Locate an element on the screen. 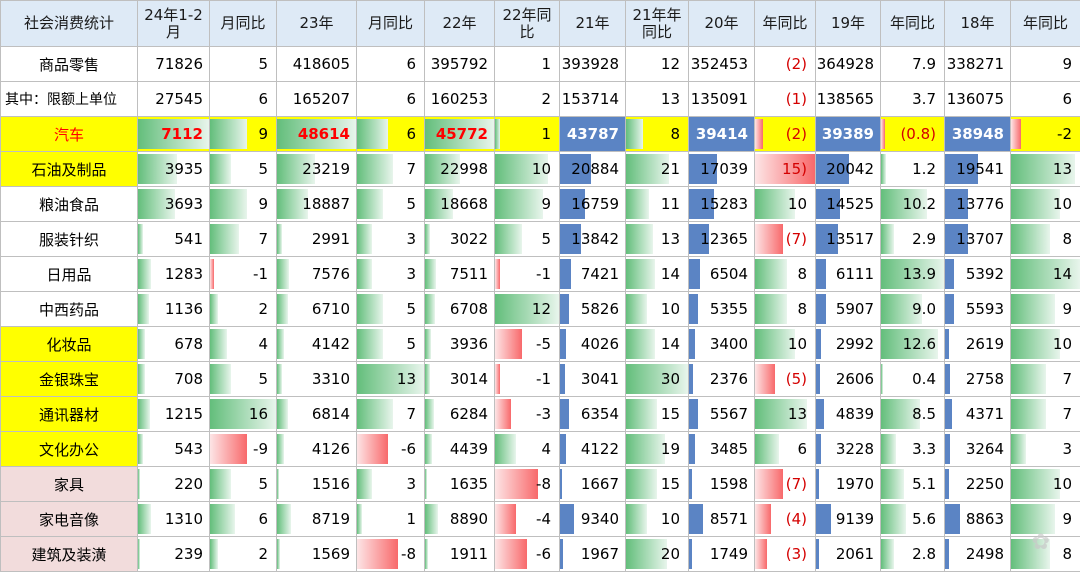 This screenshot has width=1080, height=585. value-cell: 8890 is located at coordinates (459, 519).